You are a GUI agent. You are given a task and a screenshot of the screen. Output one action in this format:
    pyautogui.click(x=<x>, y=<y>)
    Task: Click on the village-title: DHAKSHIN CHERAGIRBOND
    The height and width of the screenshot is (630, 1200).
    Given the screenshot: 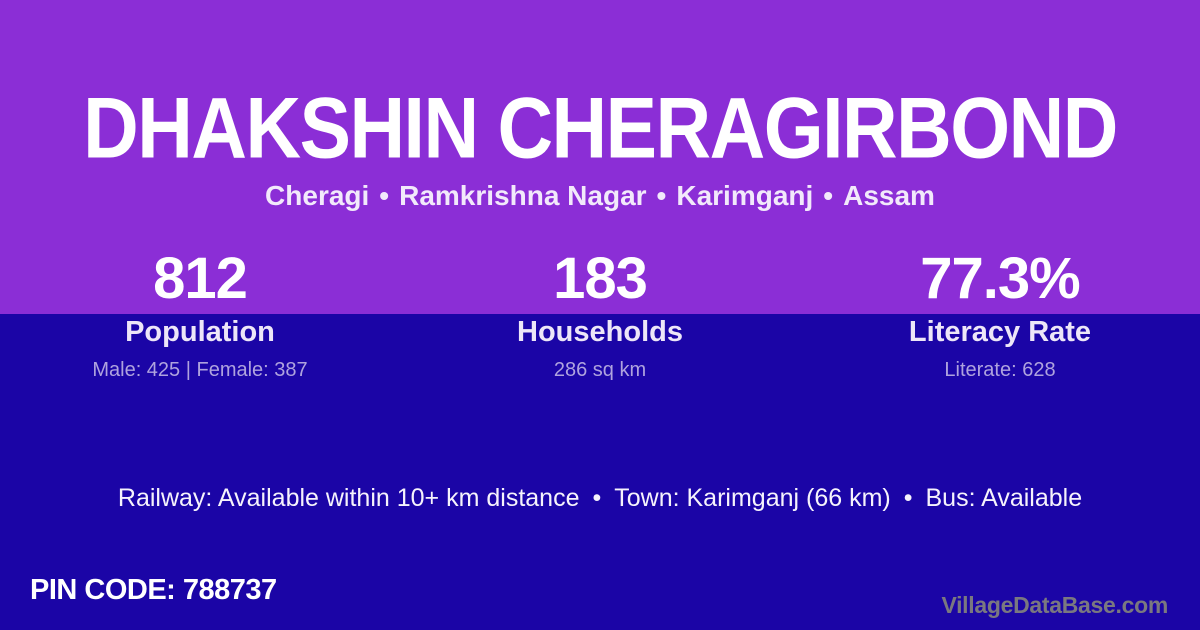 What is the action you would take?
    pyautogui.click(x=600, y=128)
    